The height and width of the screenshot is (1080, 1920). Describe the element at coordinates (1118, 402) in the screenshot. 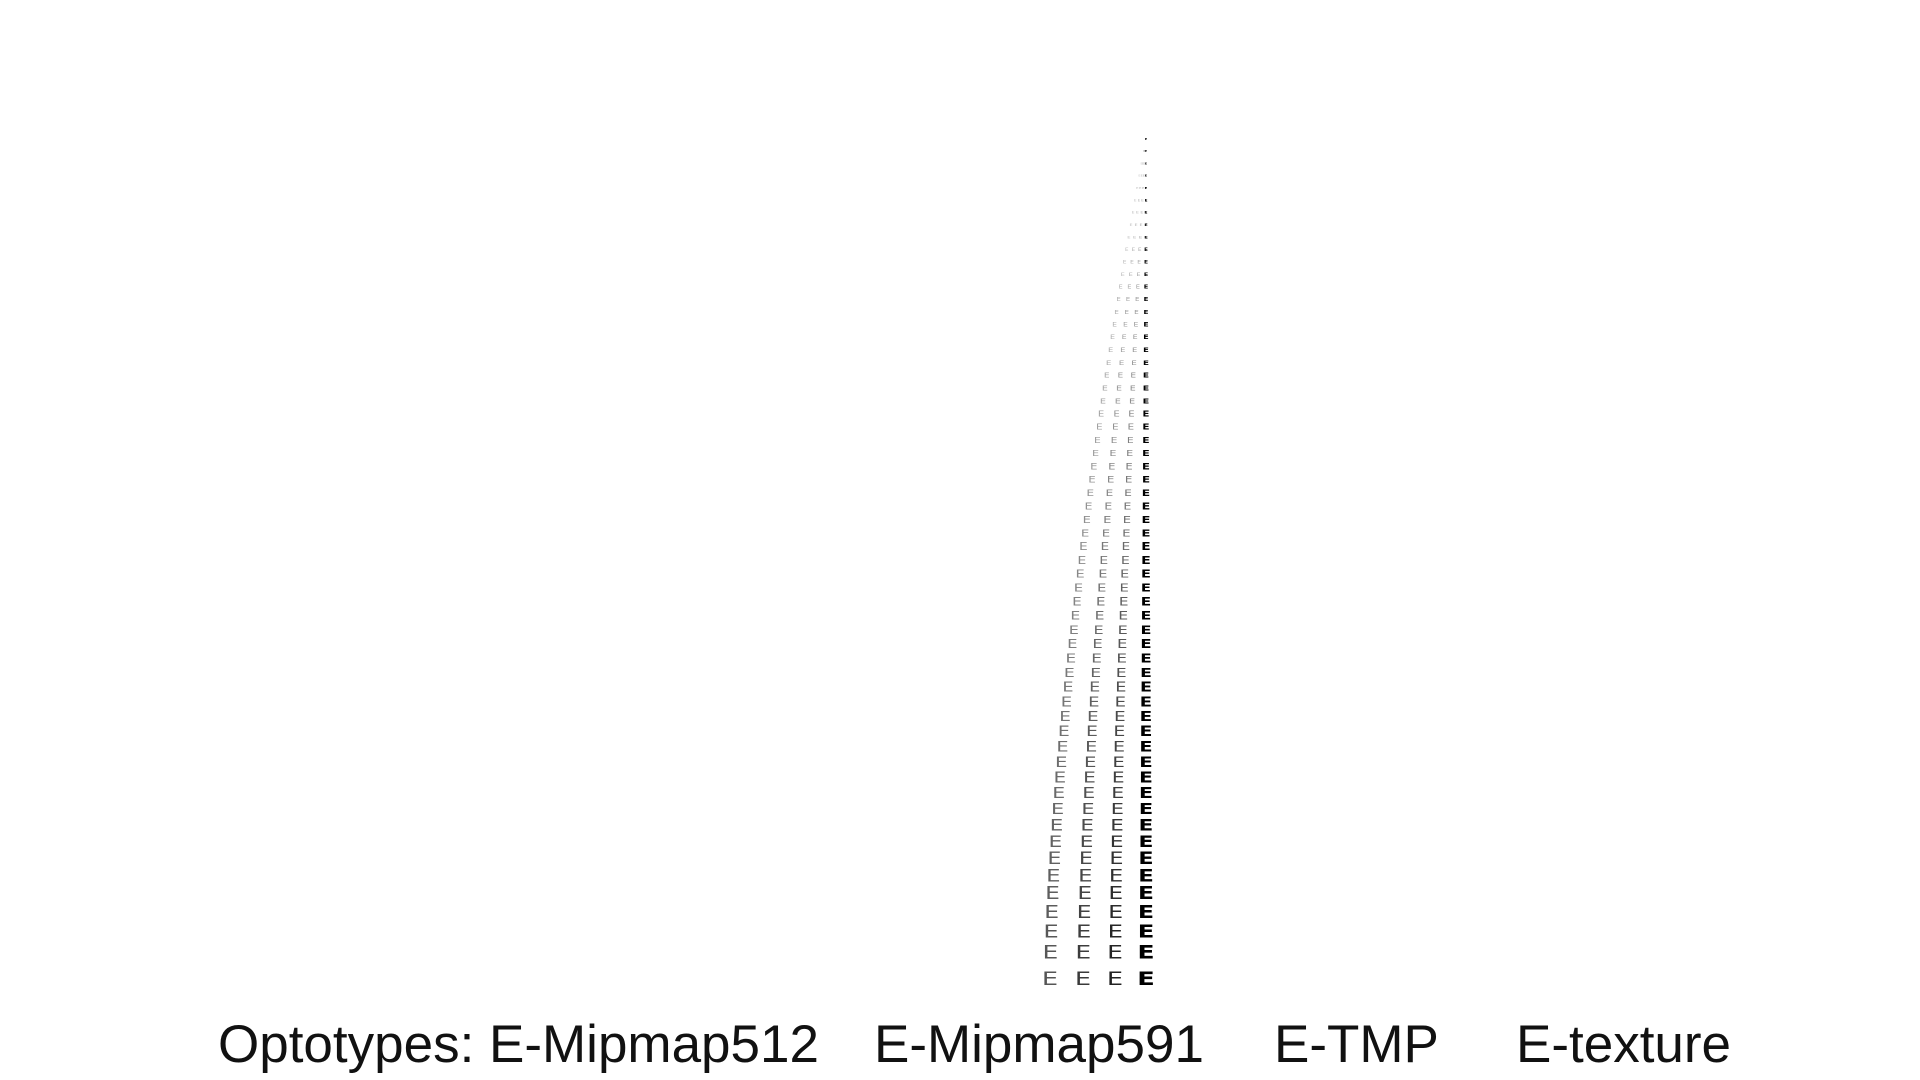

I see `optotype-e-1-38: E` at that location.